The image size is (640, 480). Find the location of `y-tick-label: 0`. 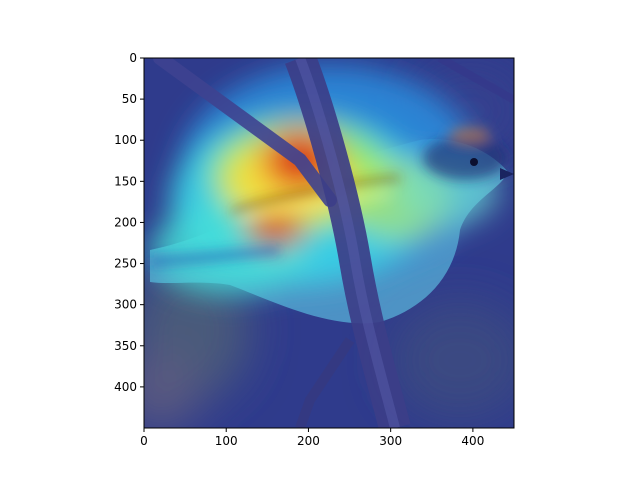

y-tick-label: 0 is located at coordinates (133, 58).